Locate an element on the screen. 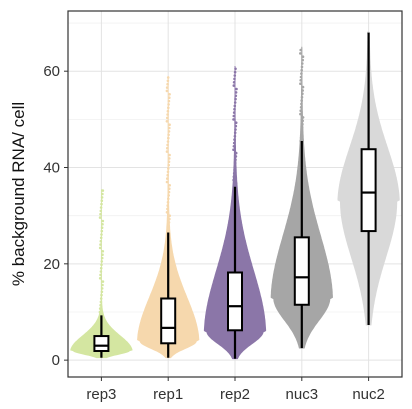 The image size is (412, 409). y-tick-label: 60 is located at coordinates (51, 71).